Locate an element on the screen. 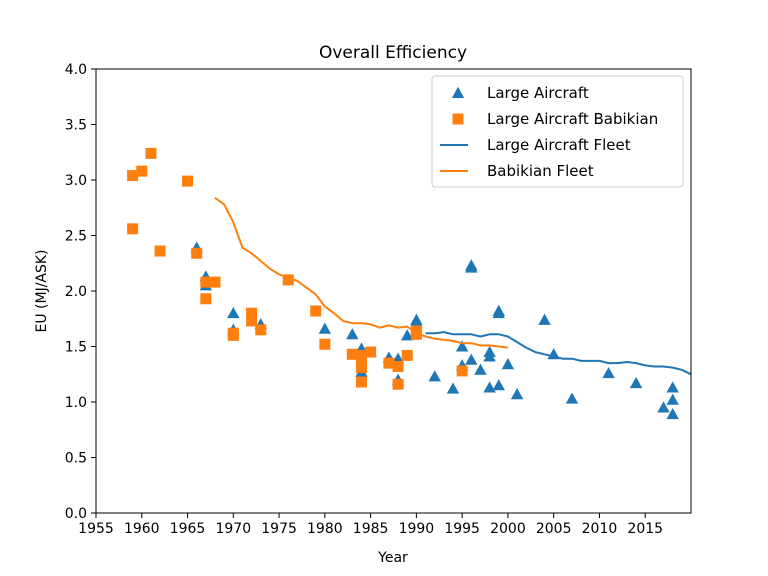  legend-item-3: Babikian Fleet is located at coordinates (517, 171).